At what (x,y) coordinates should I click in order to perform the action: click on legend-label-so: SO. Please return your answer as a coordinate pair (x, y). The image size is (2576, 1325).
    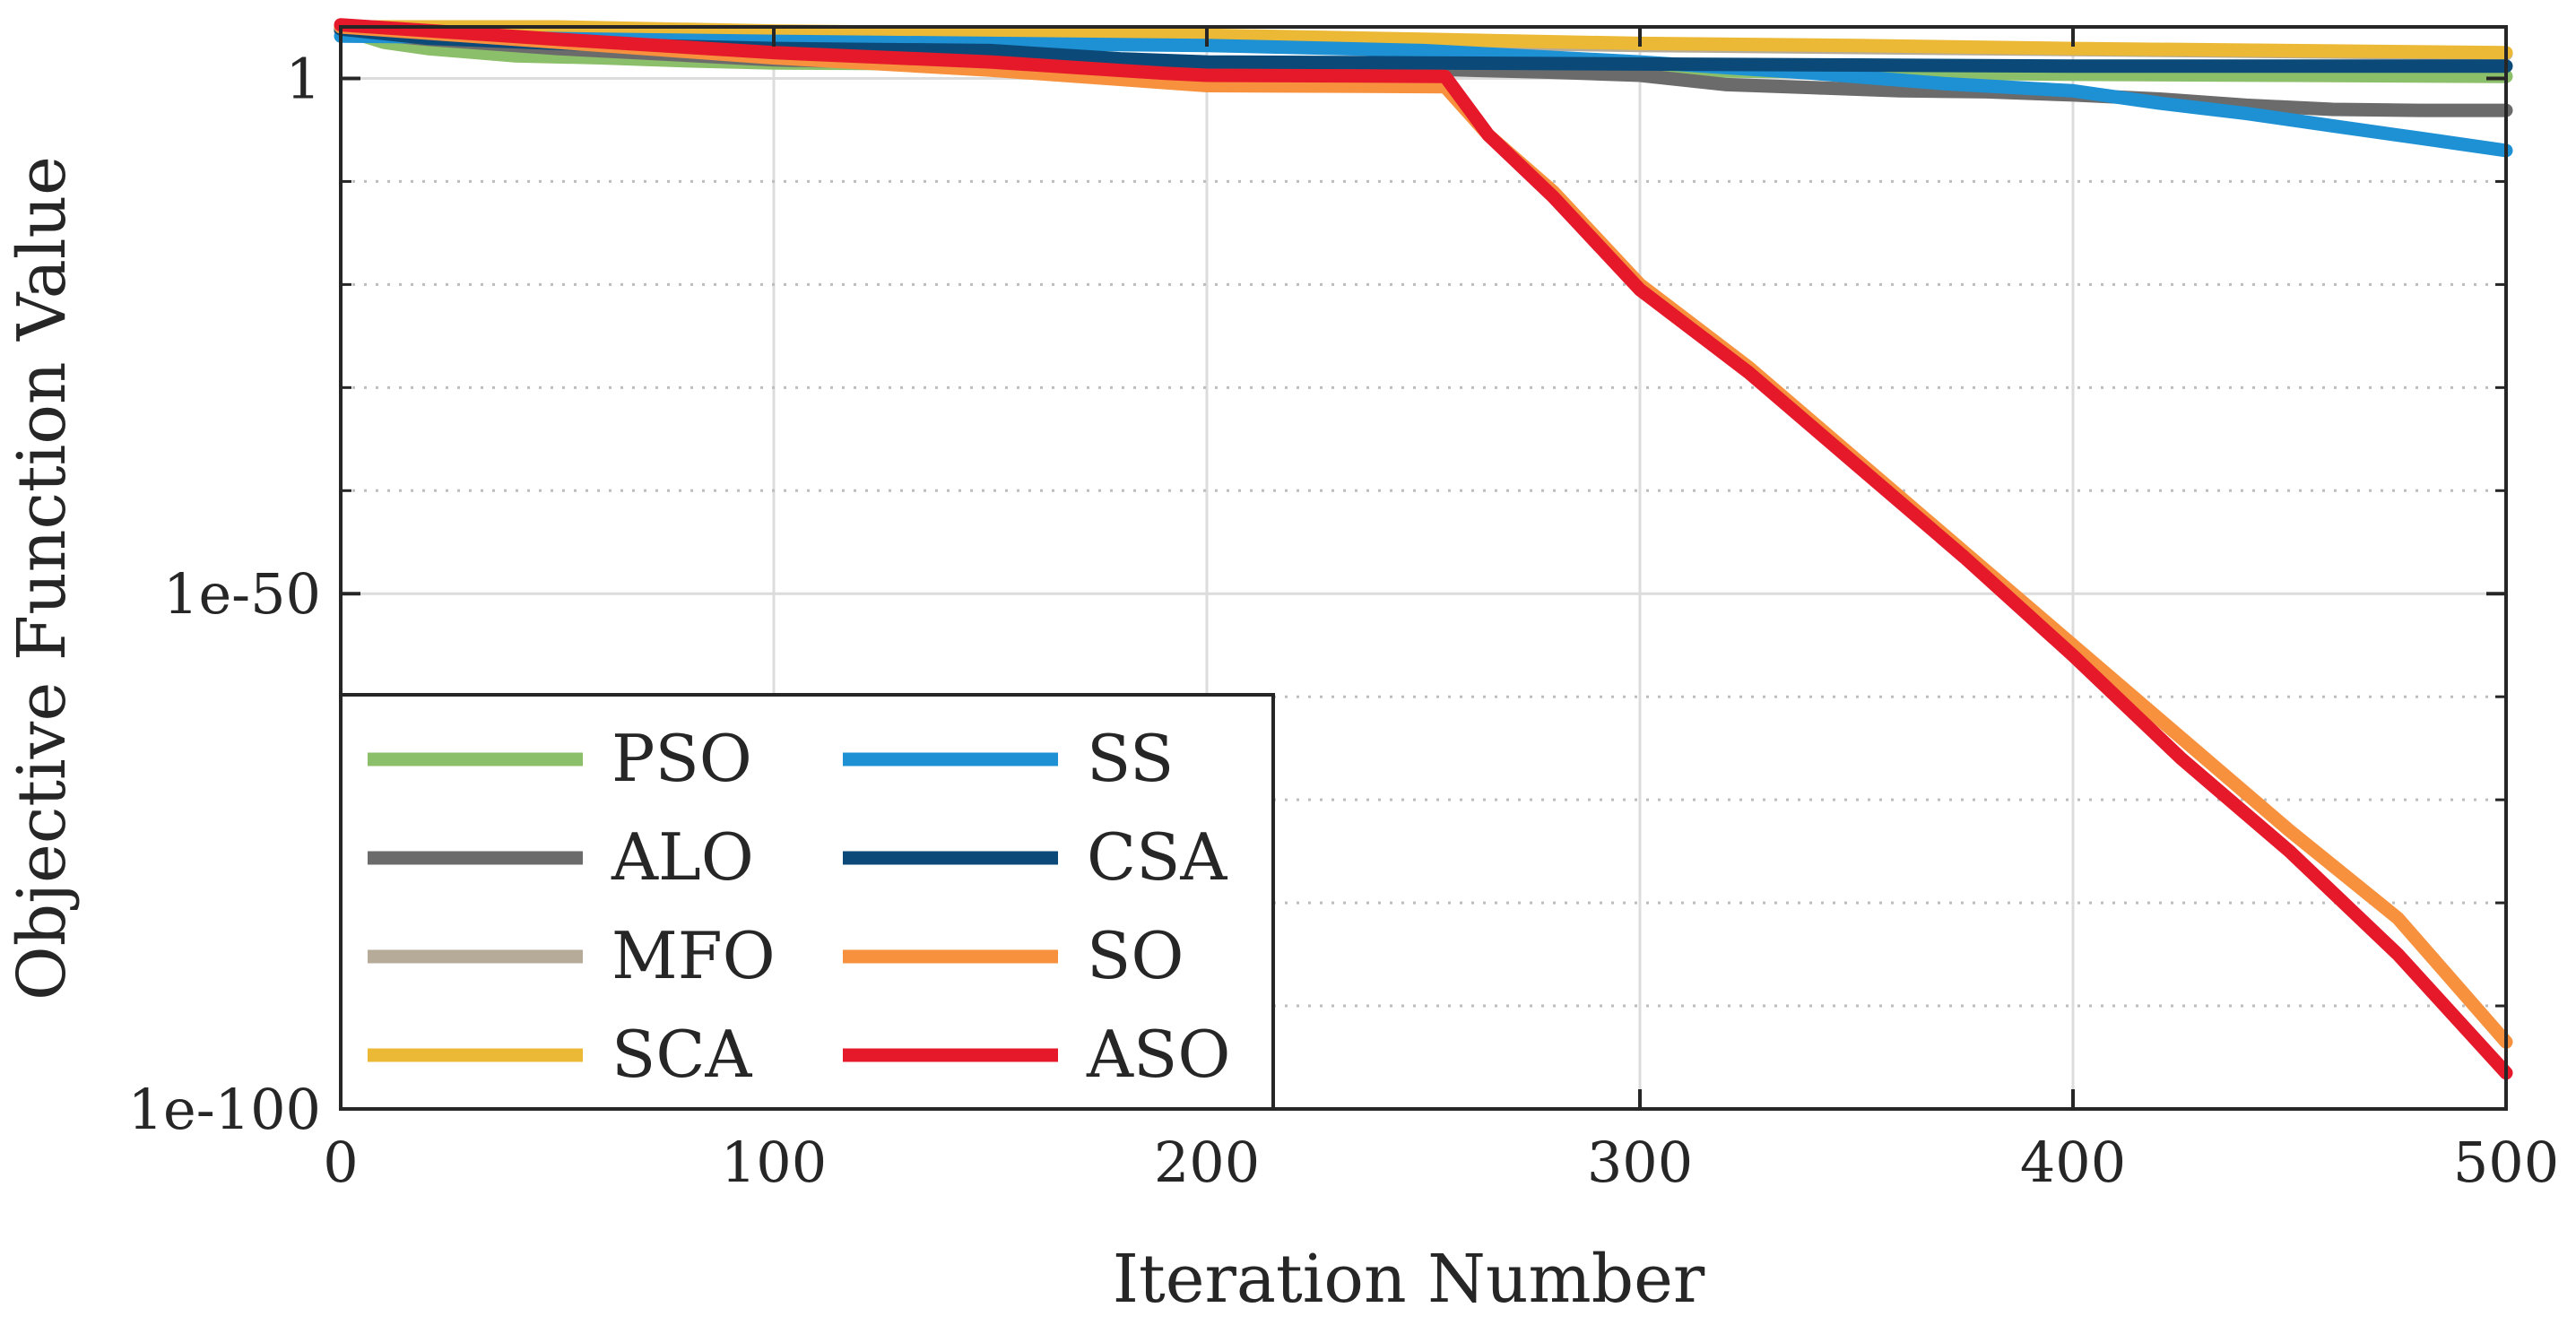
    Looking at the image, I should click on (1135, 956).